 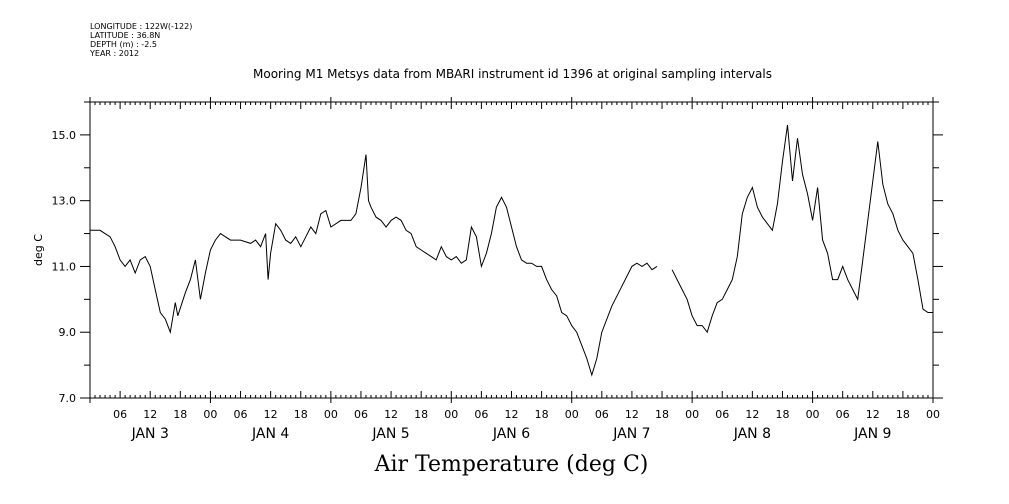 I want to click on day-label: JAN 7, so click(x=631, y=434).